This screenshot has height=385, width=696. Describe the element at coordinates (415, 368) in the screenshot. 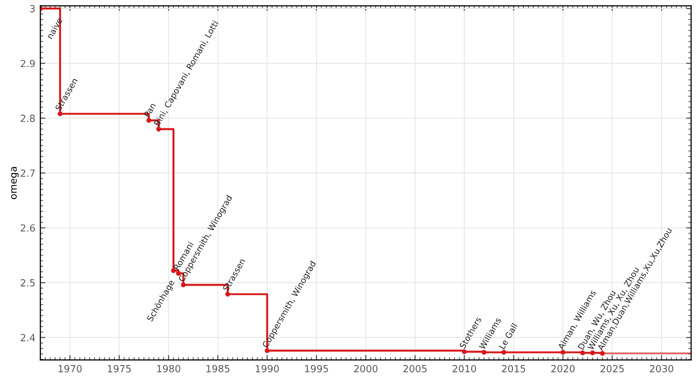

I see `x-tick-label: 2005` at that location.